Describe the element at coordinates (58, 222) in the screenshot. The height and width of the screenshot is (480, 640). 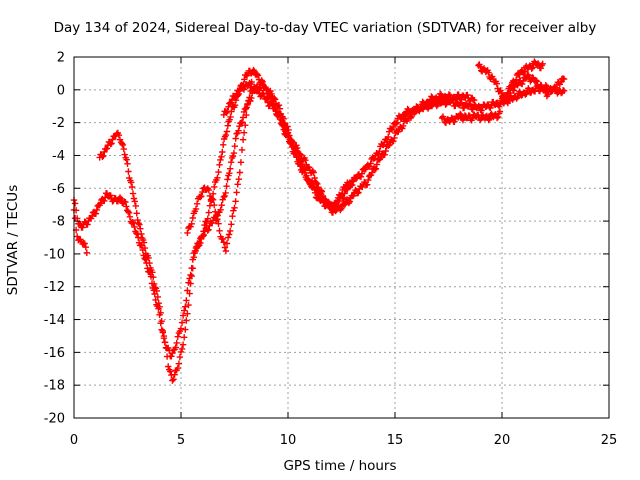
I see `y-tick-label: -8` at that location.